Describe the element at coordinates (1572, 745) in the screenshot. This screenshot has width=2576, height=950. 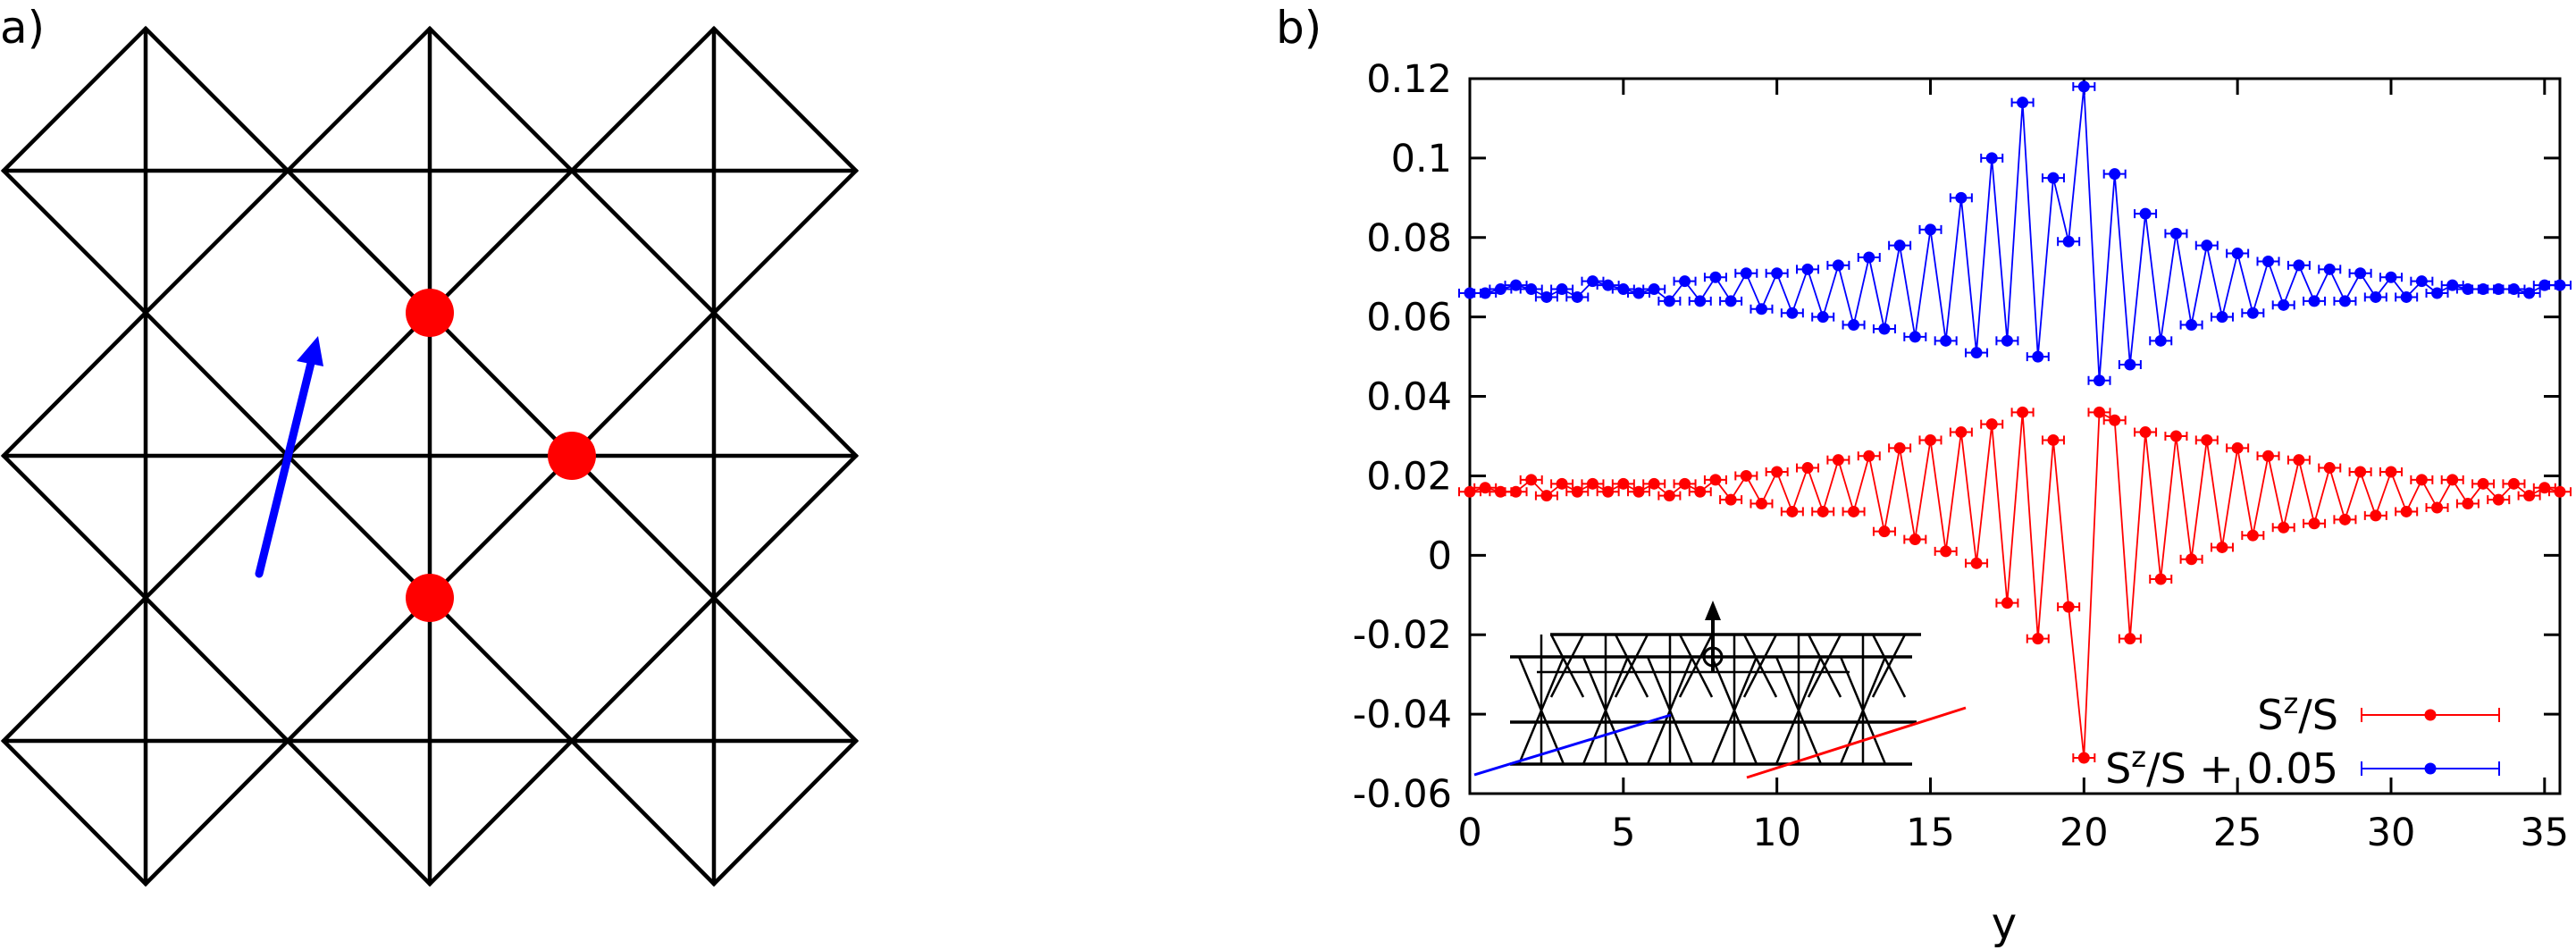
I see `inset-blue-line` at that location.